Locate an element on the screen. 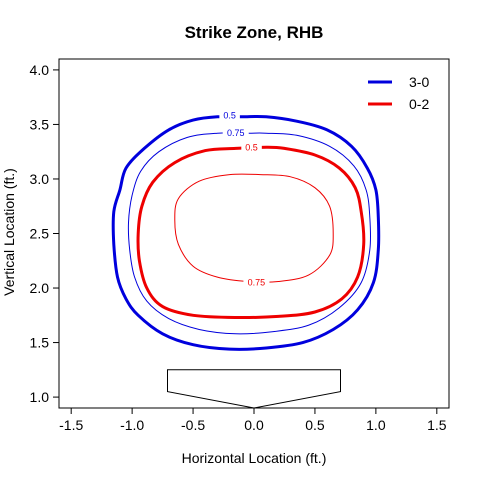  x-tick-label: 0.0 is located at coordinates (254, 425).